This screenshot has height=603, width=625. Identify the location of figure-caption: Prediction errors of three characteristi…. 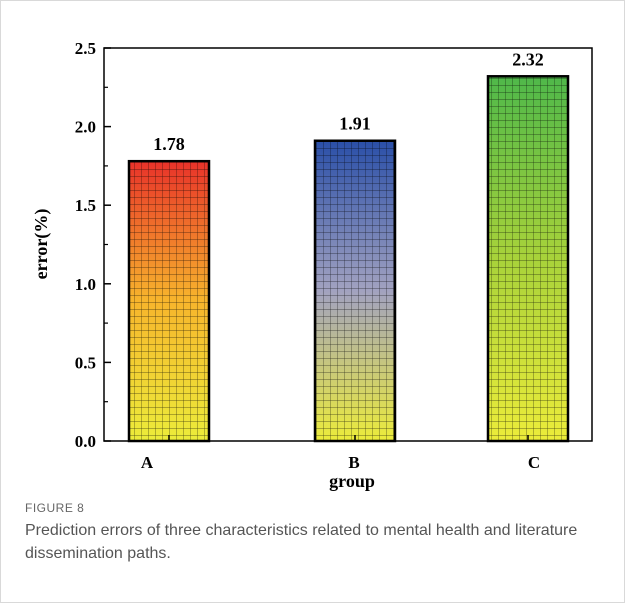
(301, 542).